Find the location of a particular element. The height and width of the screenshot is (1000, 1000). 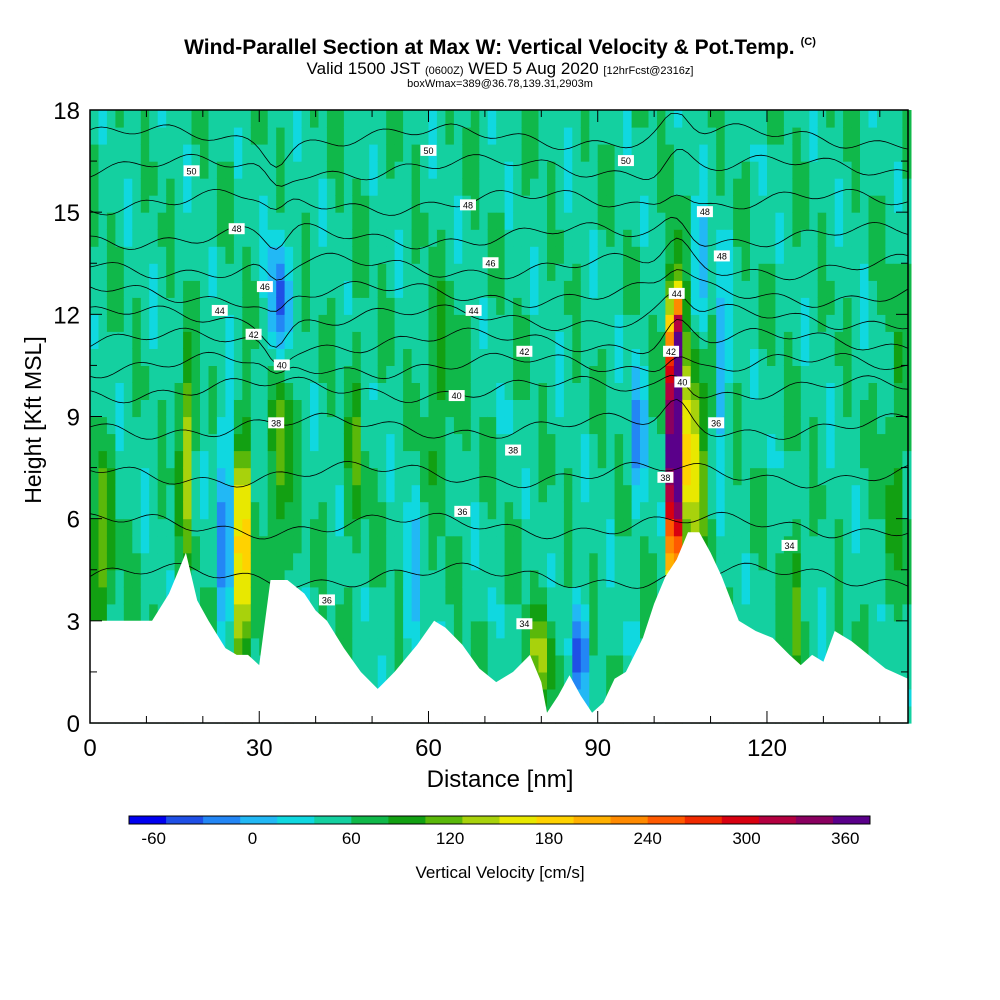

contour-label-text: 36 is located at coordinates (327, 600).